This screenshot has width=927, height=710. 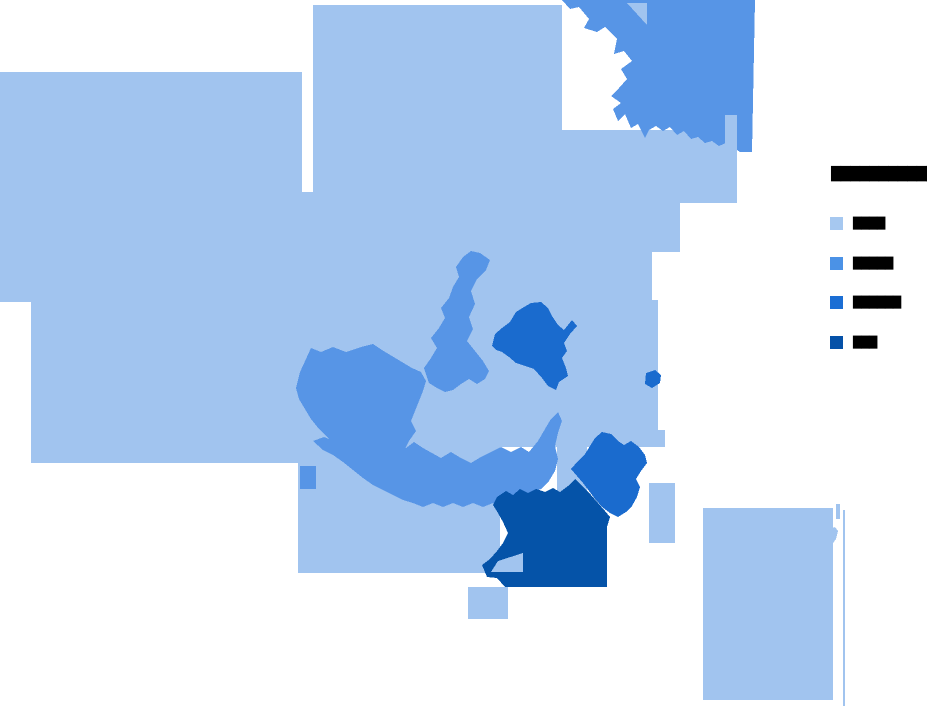 I want to click on legend-label-redacted: ████, so click(x=869, y=223).